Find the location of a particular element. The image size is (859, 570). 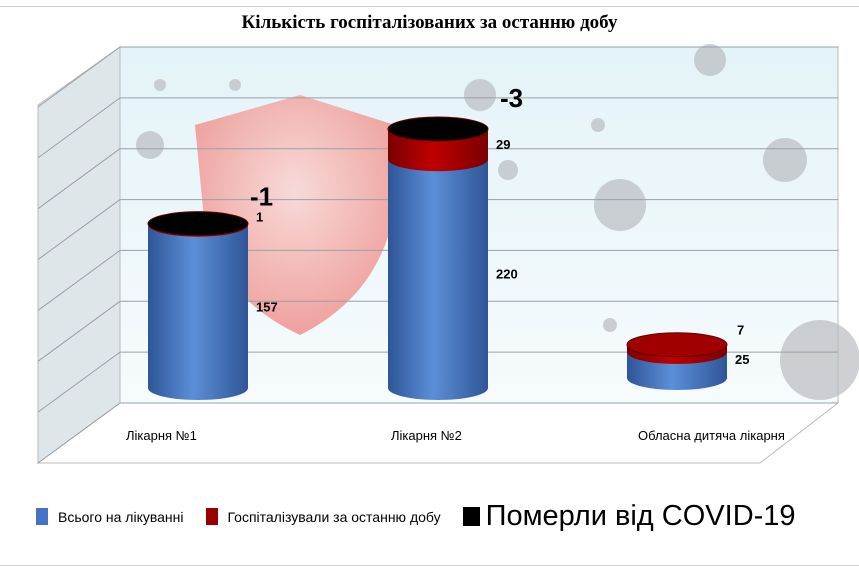

sheet-gridline-bottom is located at coordinates (429, 567).